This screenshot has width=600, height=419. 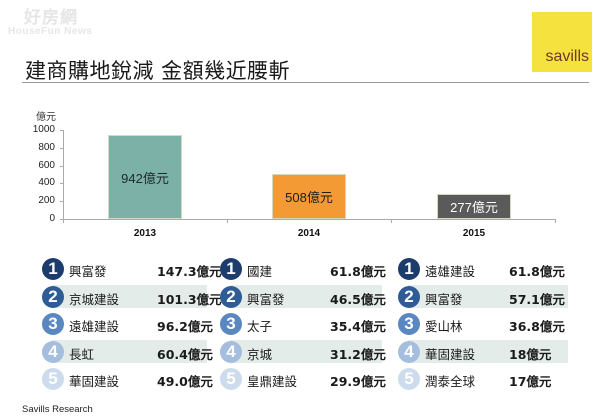 What do you see at coordinates (46, 201) in the screenshot?
I see `y-tick-label: 200` at bounding box center [46, 201].